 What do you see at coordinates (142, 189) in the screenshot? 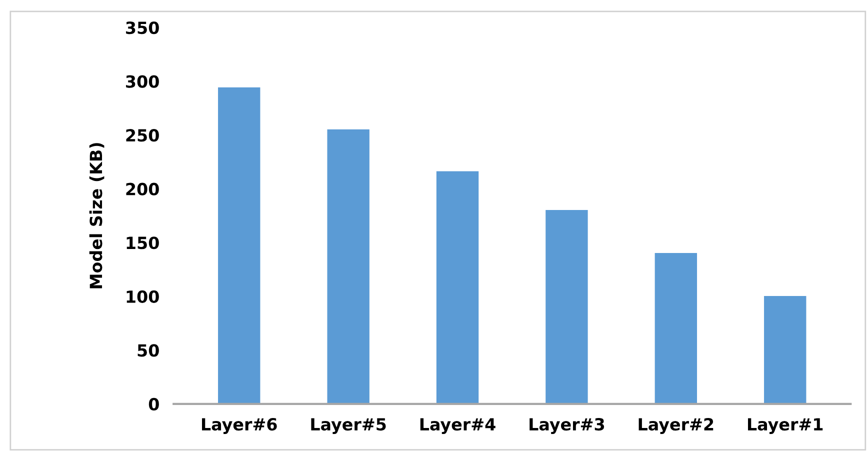
I see `y-tick-label: 200` at bounding box center [142, 189].